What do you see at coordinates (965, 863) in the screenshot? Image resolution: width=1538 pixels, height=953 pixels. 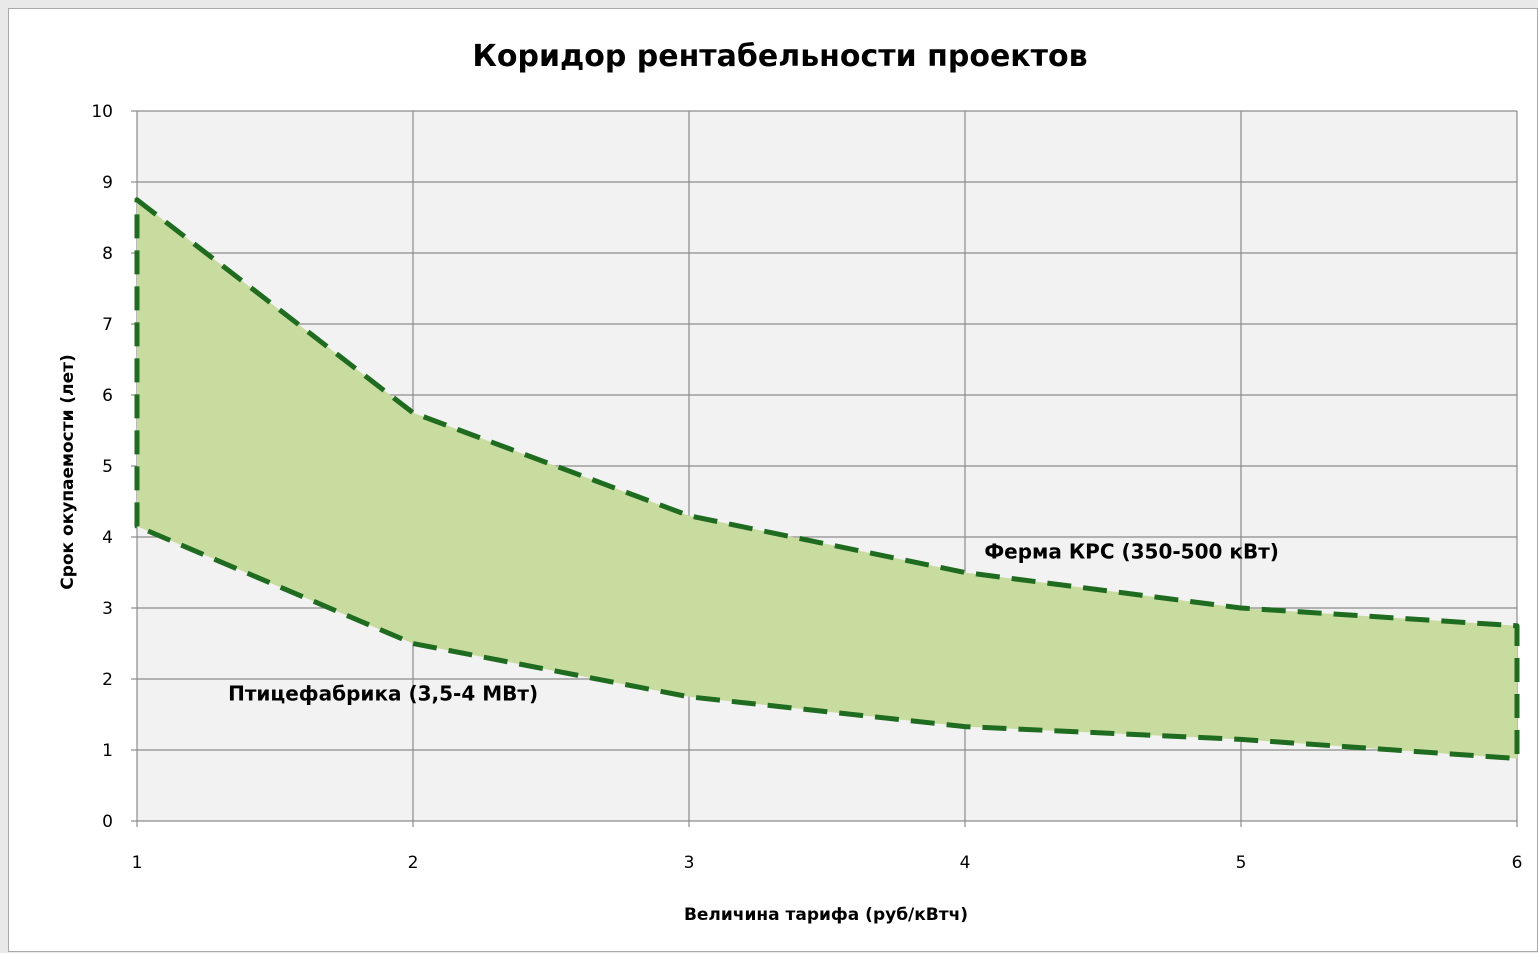 I see `x-tick-label: 4` at bounding box center [965, 863].